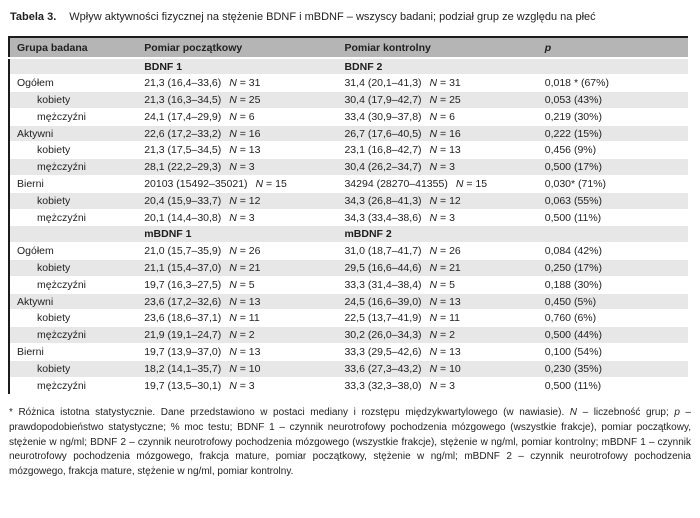 This screenshot has height=518, width=700. I want to click on median-iqr-value: 24,5 (16,6–39,0), so click(383, 301).